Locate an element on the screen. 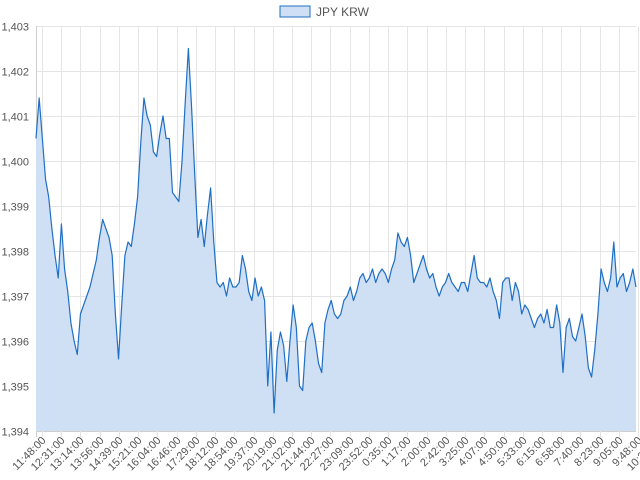 The width and height of the screenshot is (640, 480). y-tick-label: 1,395 is located at coordinates (15, 388).